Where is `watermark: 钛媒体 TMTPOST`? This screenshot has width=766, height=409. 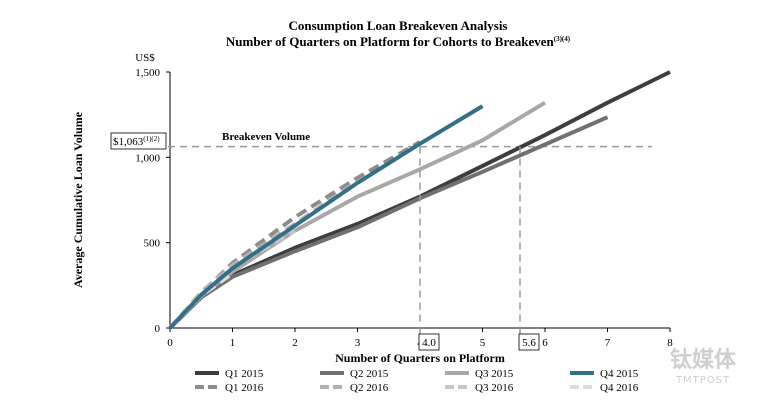 watermark: 钛媒体 TMTPOST is located at coordinates (703, 366).